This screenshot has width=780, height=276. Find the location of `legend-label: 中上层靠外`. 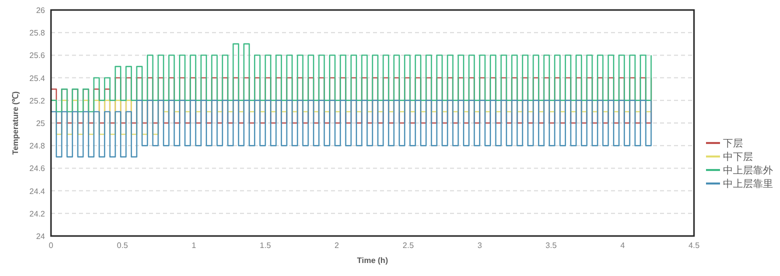

legend-label: 中上层靠外 is located at coordinates (748, 170).